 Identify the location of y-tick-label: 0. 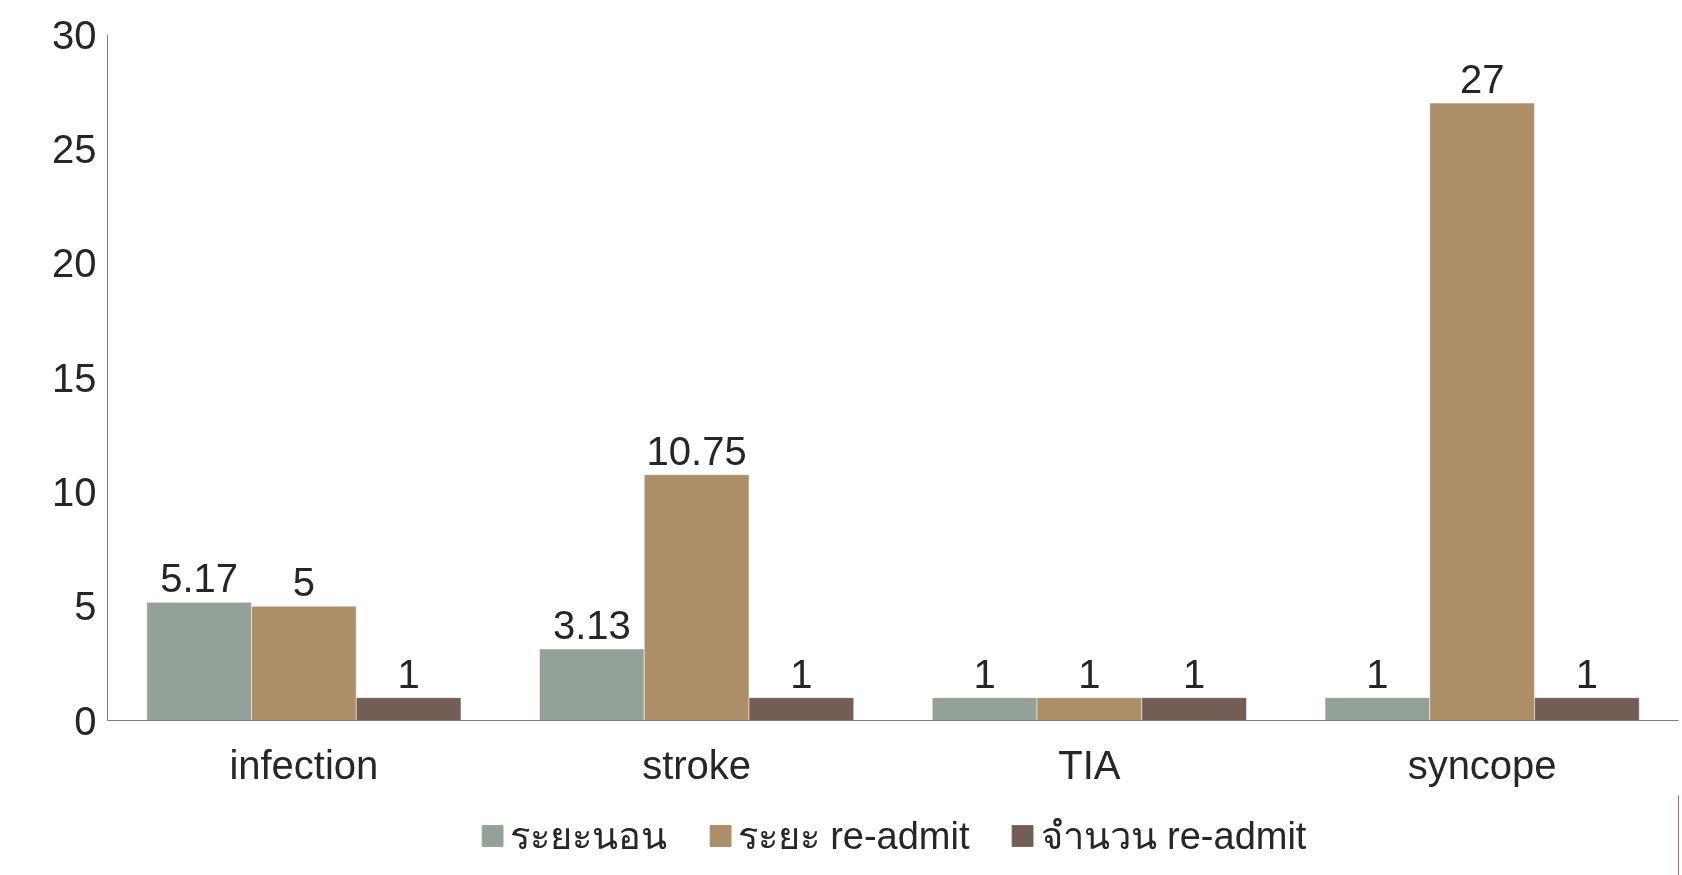
(85, 720).